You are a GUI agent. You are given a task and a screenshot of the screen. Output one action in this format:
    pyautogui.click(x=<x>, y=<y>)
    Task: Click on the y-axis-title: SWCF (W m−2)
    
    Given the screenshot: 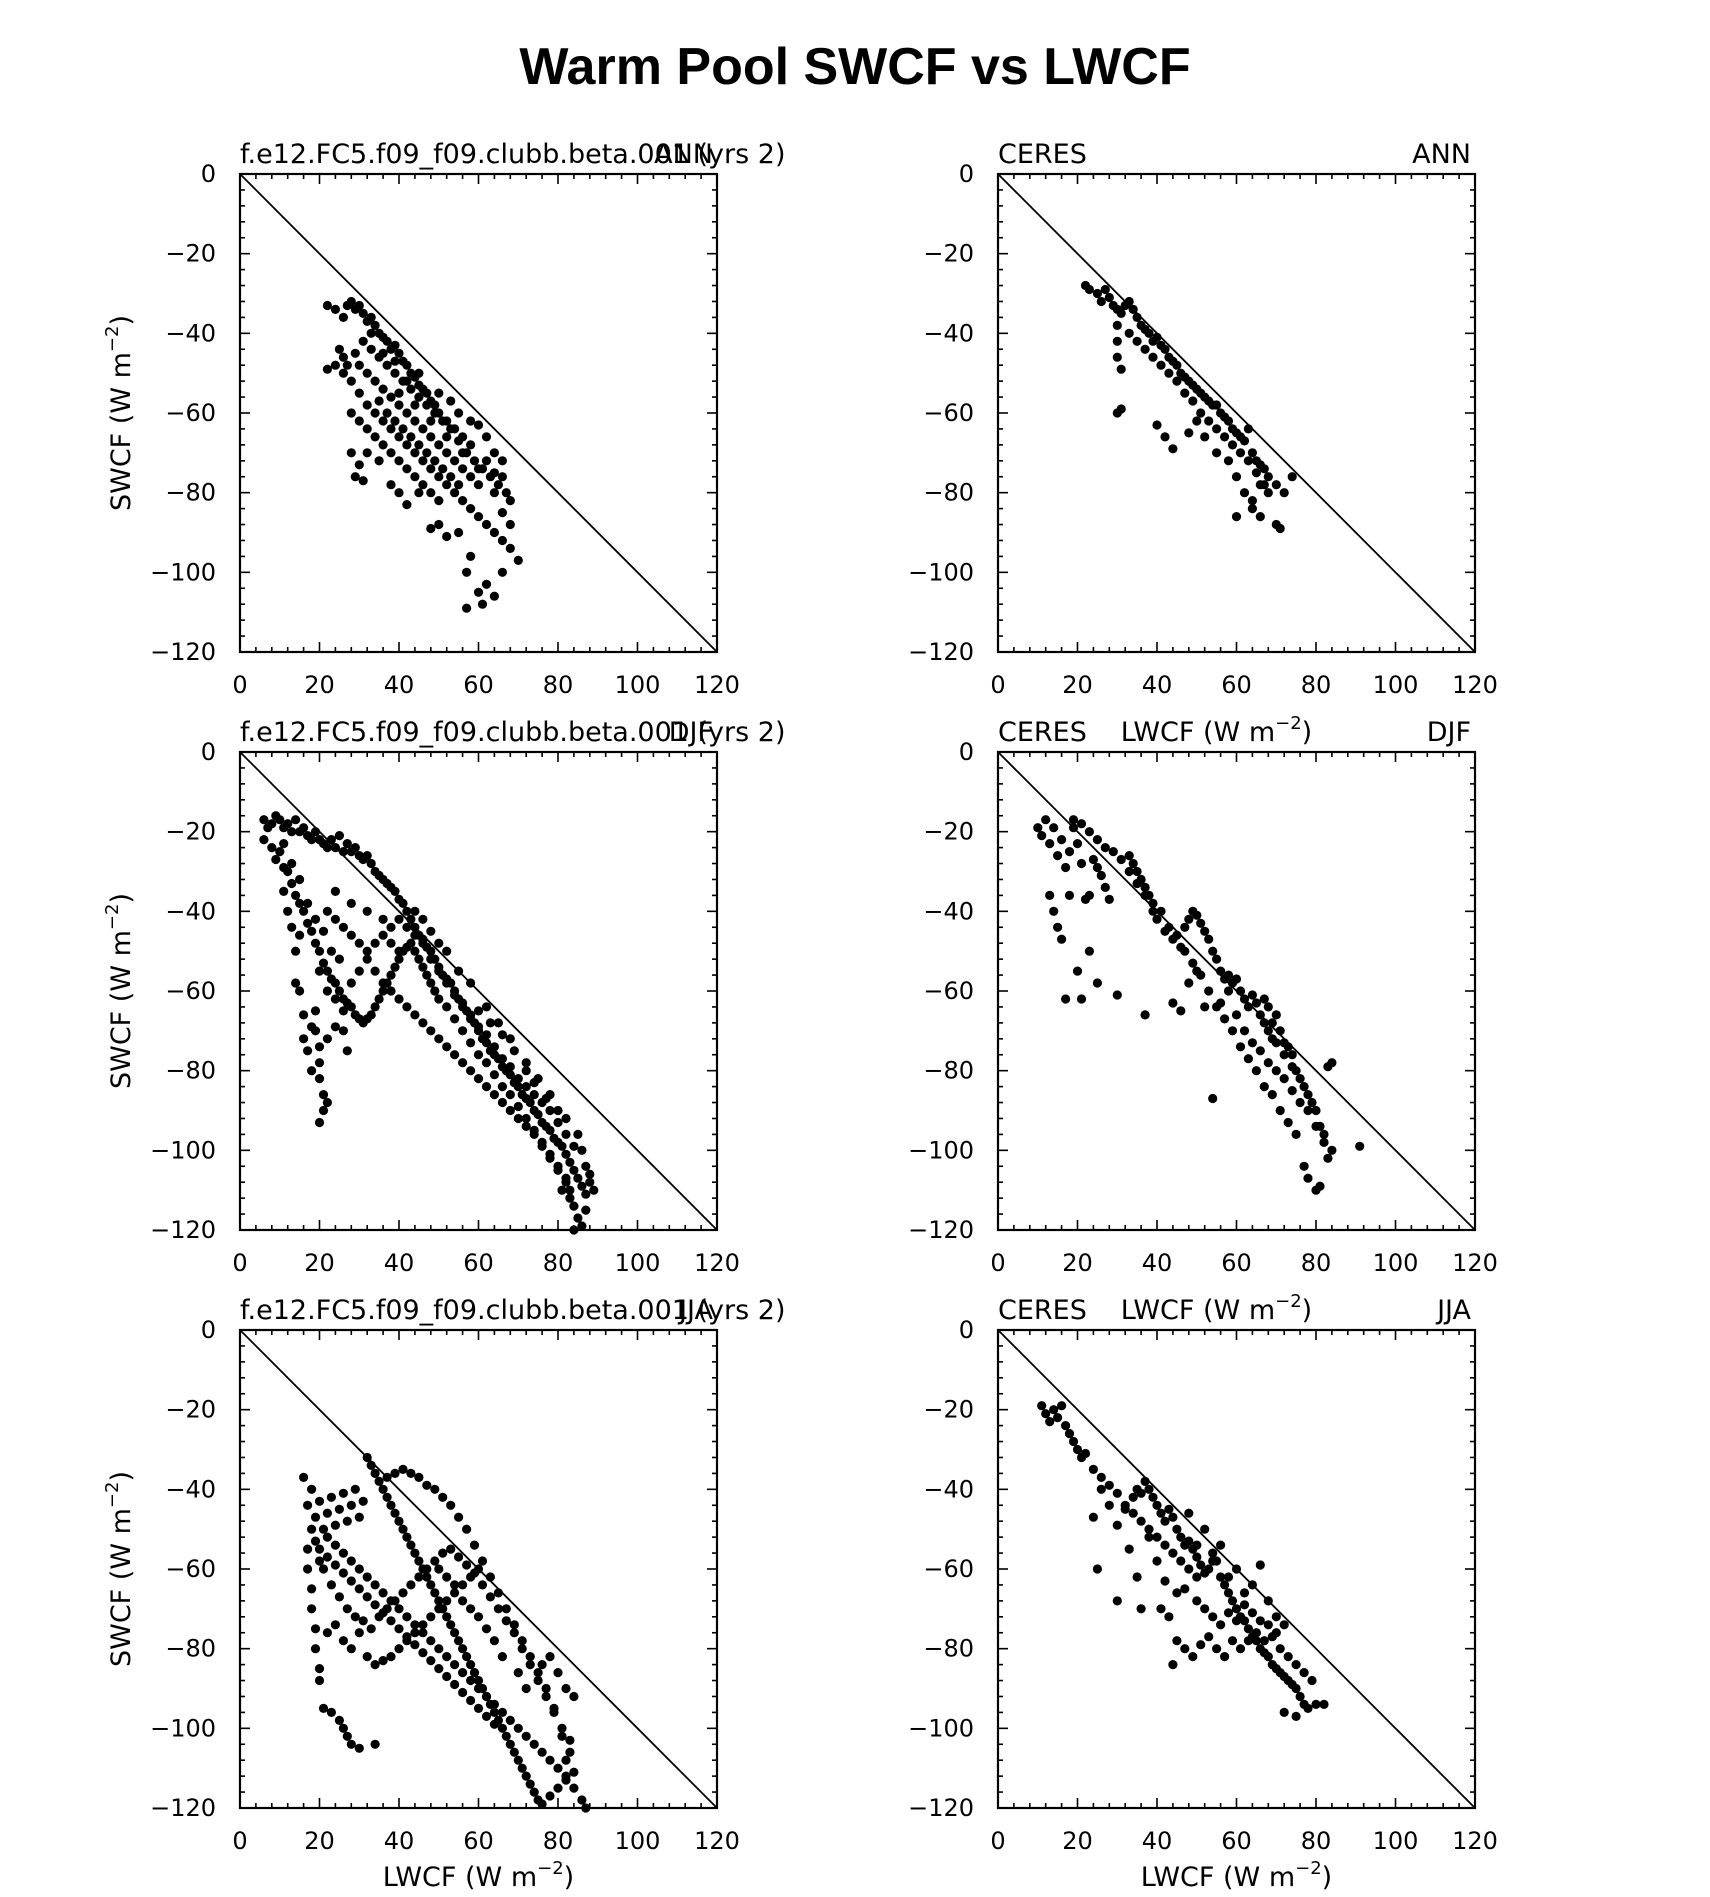 What is the action you would take?
    pyautogui.click(x=119, y=991)
    